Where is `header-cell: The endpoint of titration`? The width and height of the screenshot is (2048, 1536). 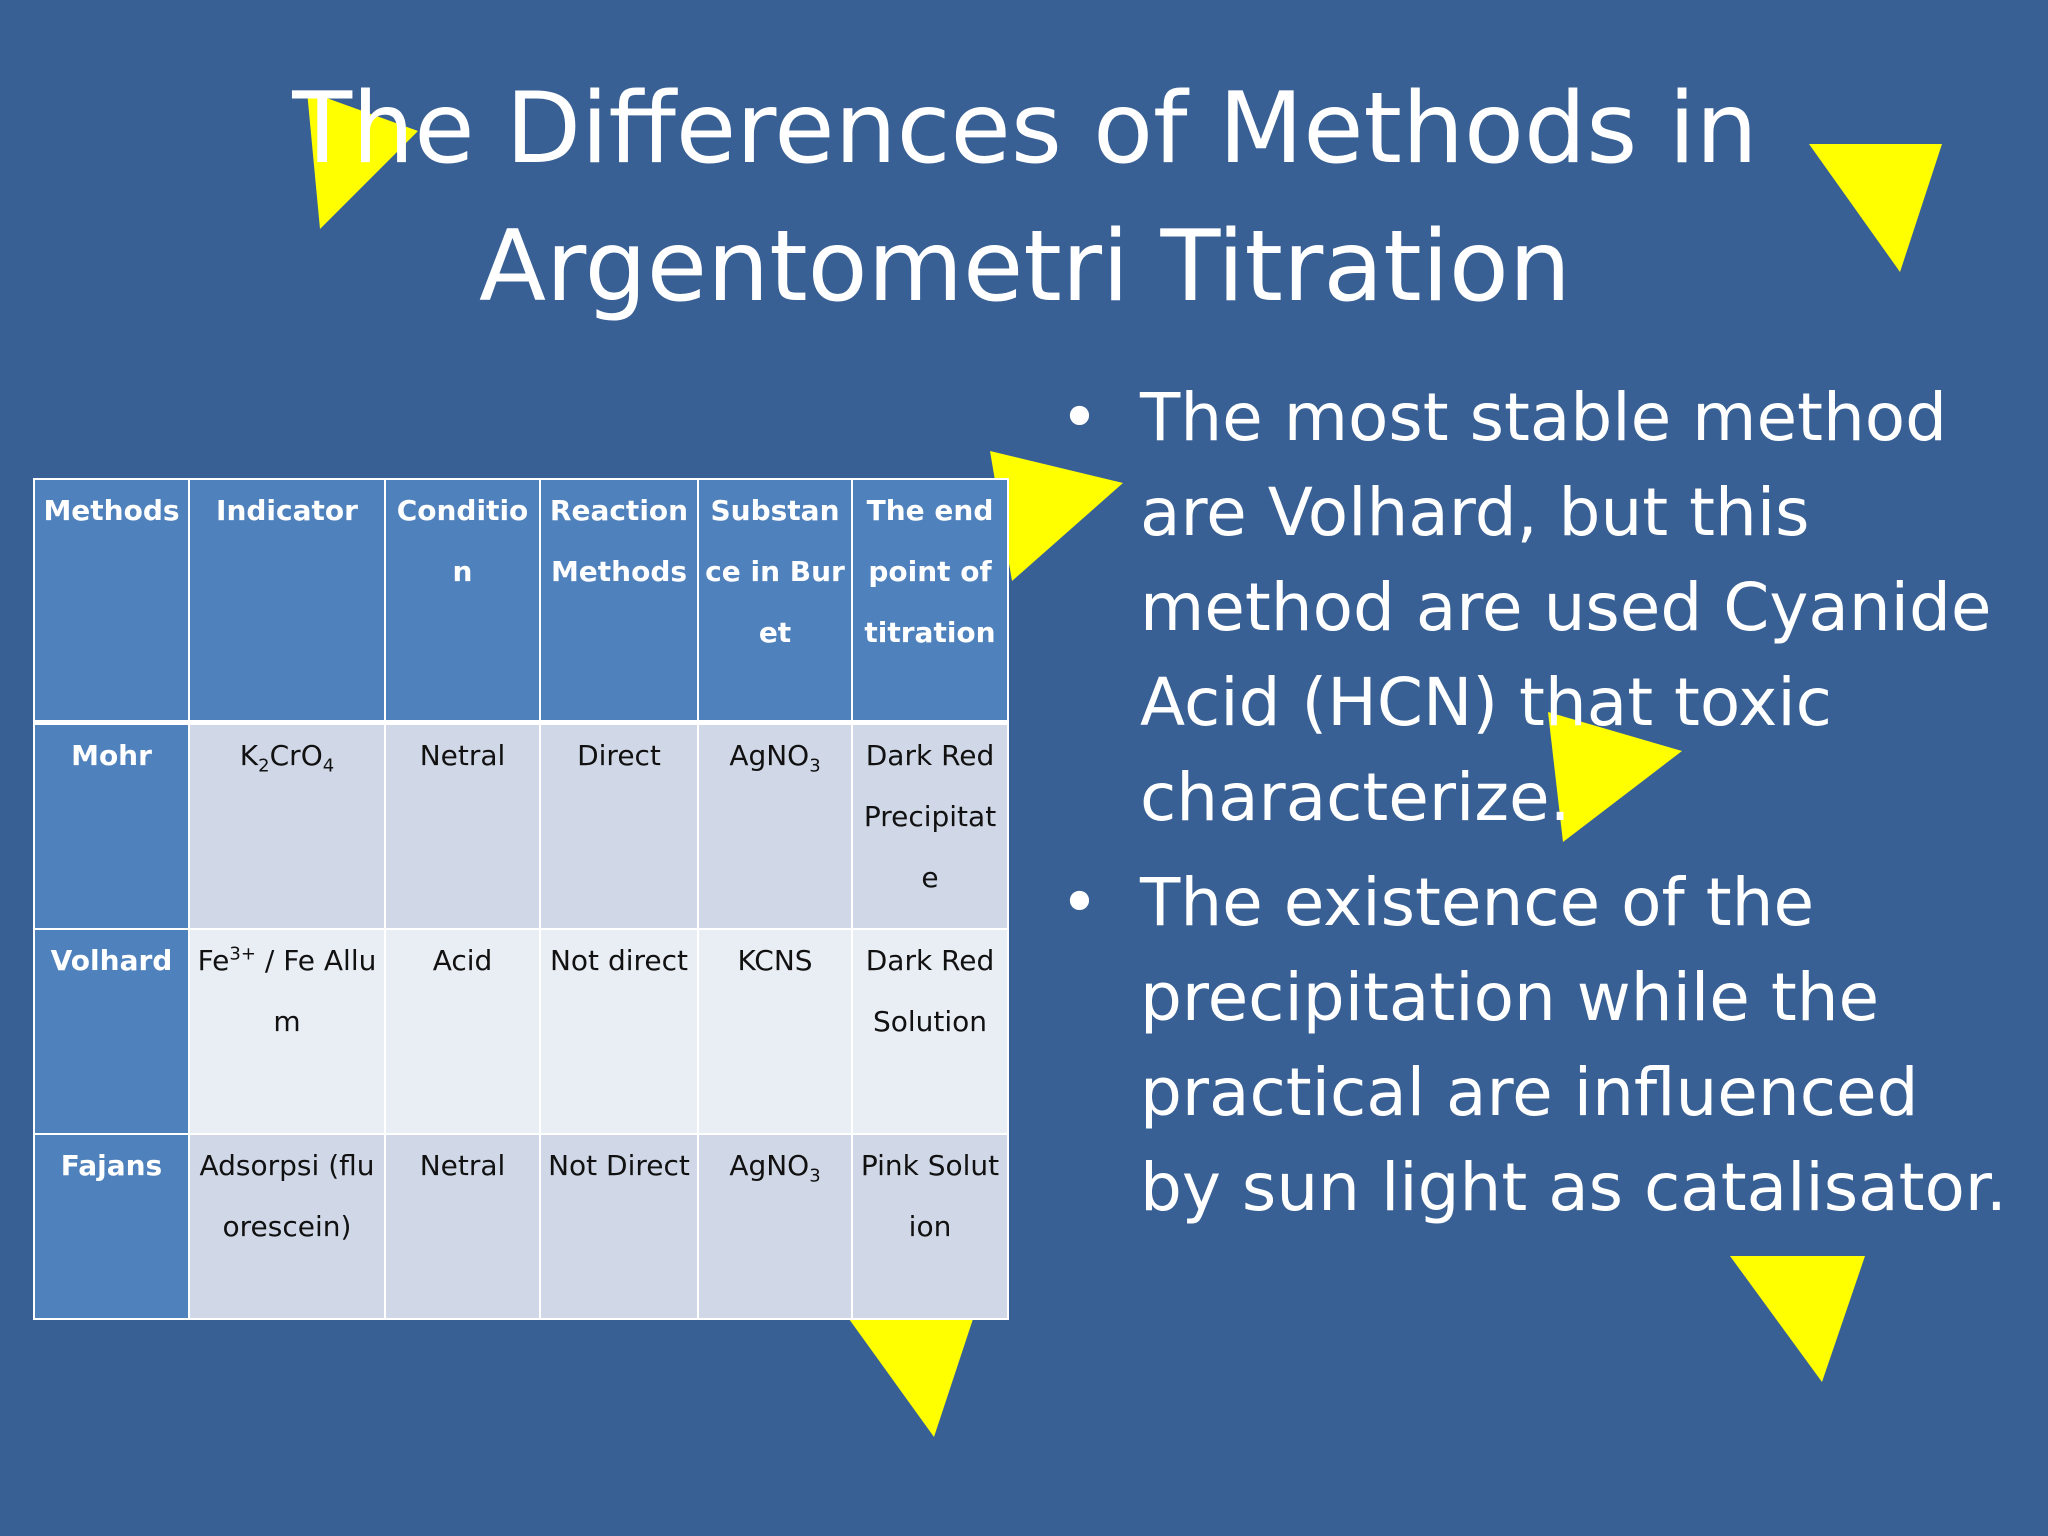 header-cell: The endpoint of titration is located at coordinates (930, 601).